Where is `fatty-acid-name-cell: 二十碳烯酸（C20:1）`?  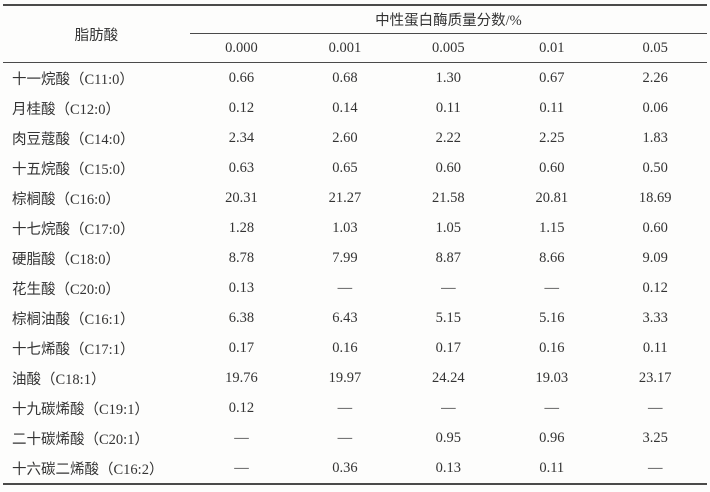 fatty-acid-name-cell: 二十碳烯酸（C20:1） is located at coordinates (80, 439).